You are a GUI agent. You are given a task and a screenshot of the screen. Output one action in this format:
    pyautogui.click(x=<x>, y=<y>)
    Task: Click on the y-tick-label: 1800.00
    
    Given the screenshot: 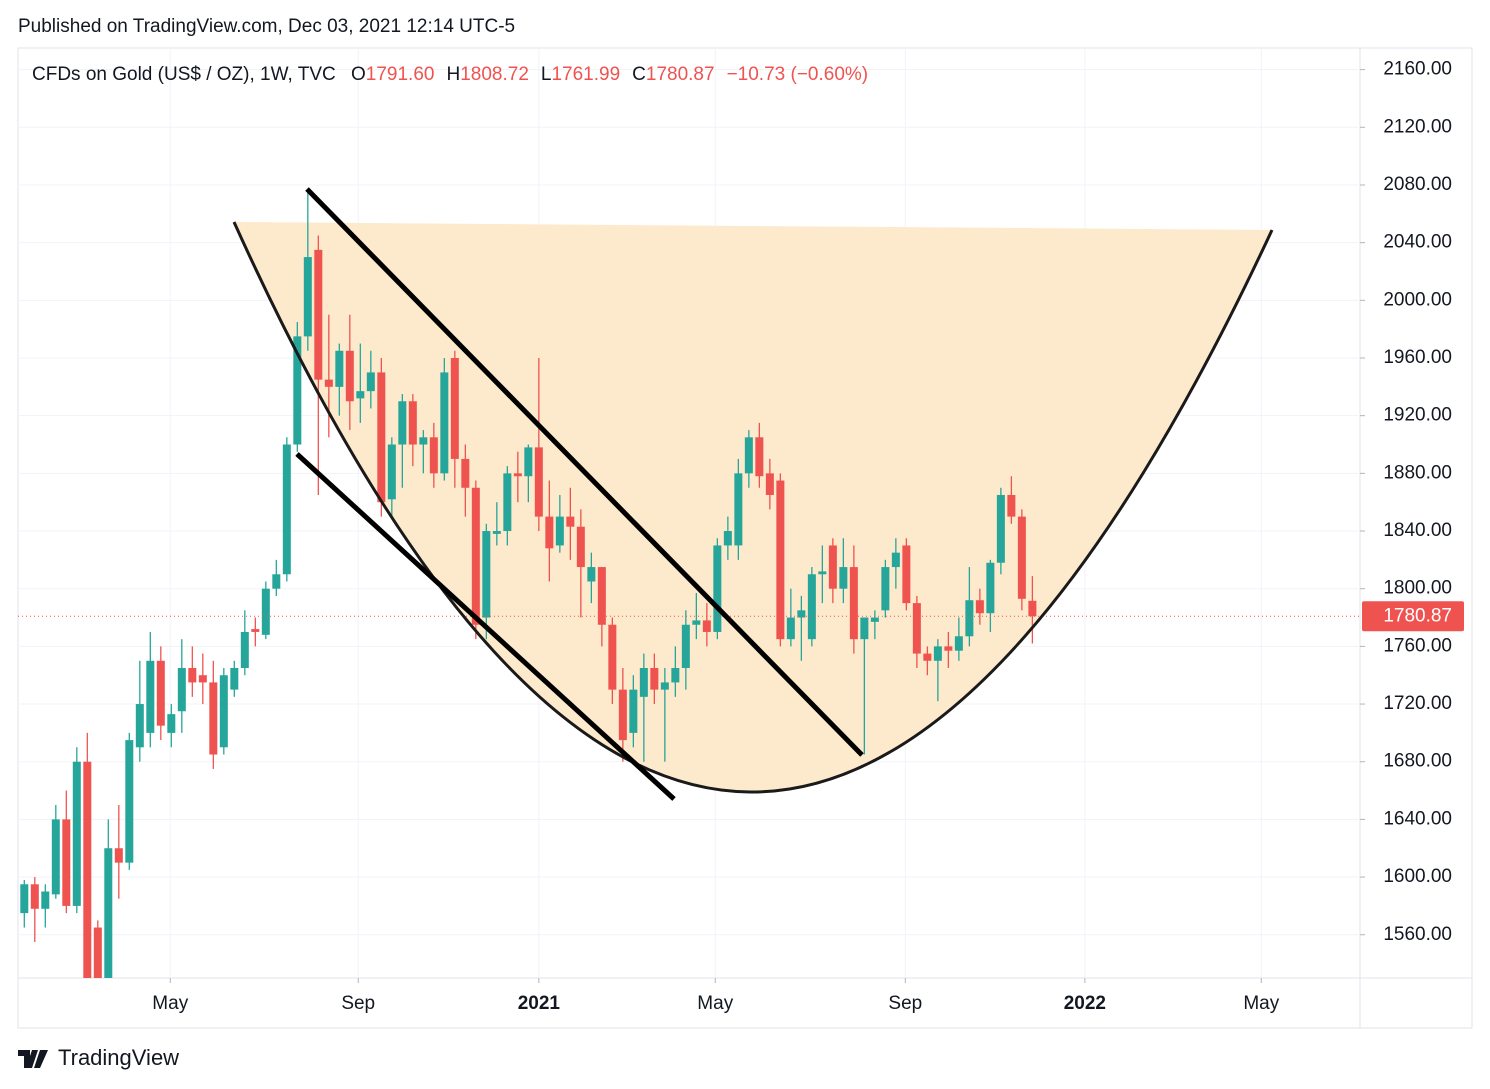 What is the action you would take?
    pyautogui.click(x=1417, y=588)
    